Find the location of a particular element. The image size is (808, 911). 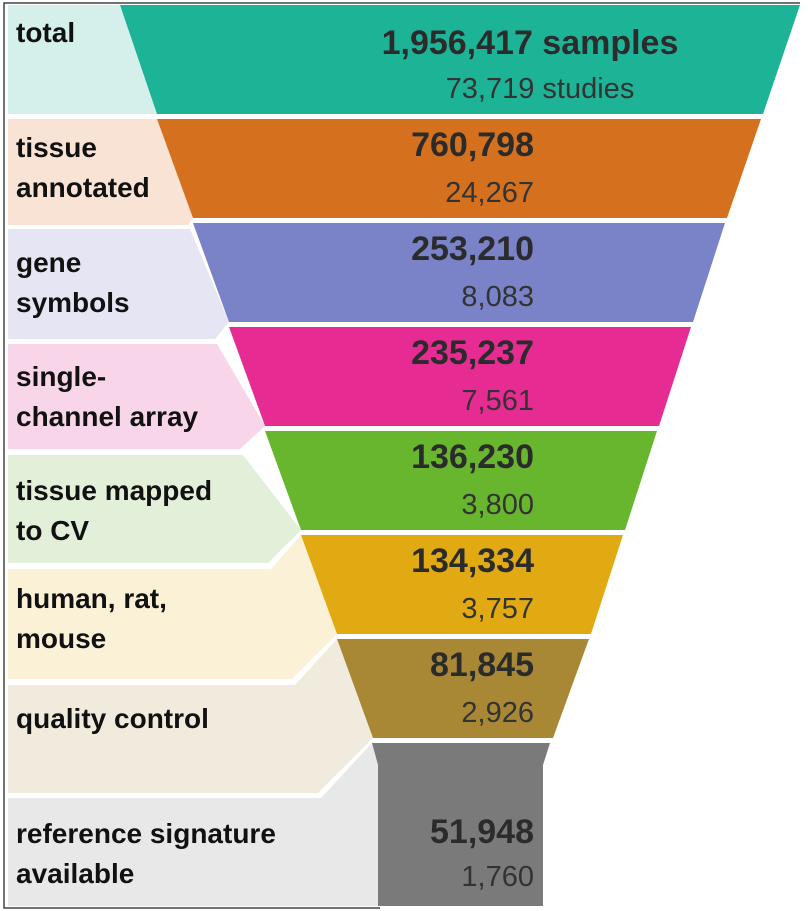

sample-count: 134,334 is located at coordinates (472, 561).